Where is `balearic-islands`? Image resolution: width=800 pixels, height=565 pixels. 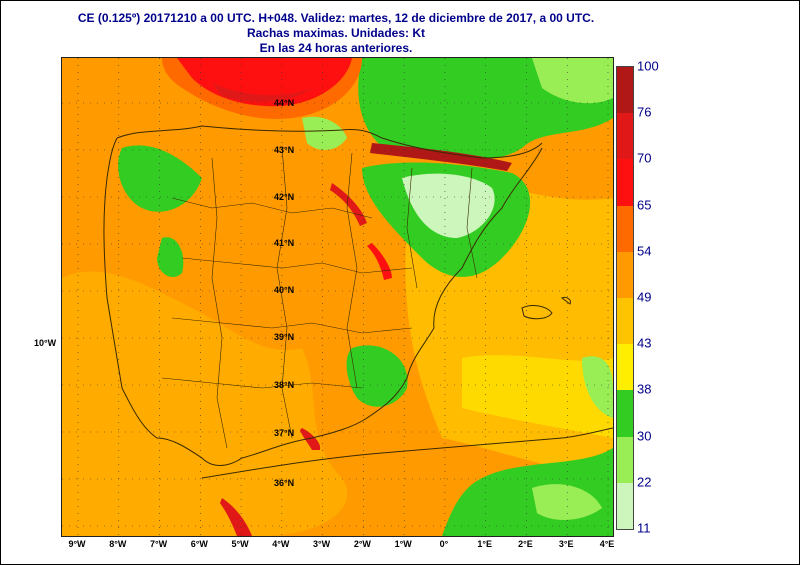 balearic-islands is located at coordinates (546, 308).